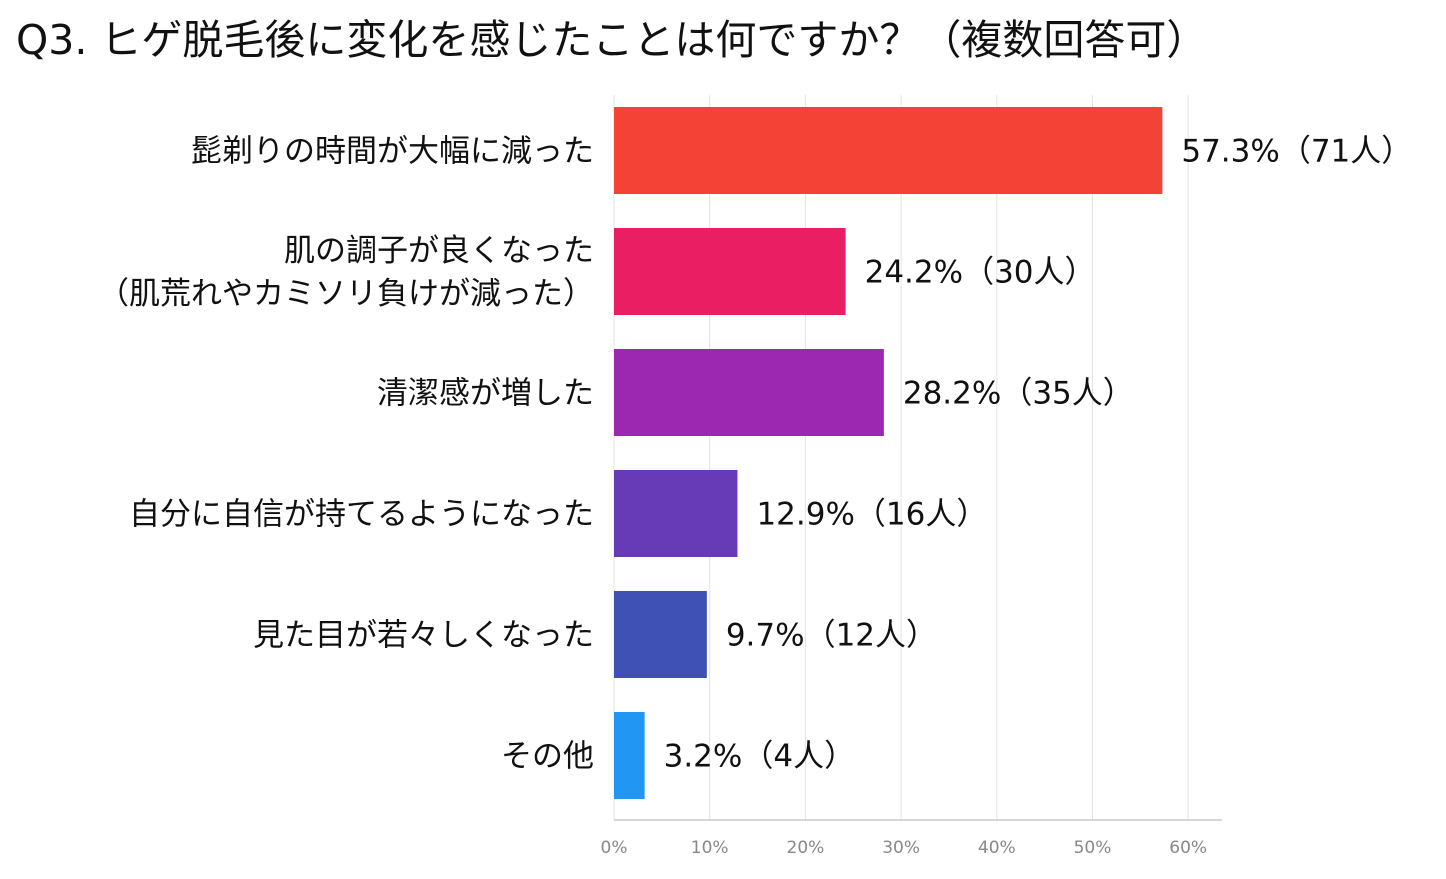 The width and height of the screenshot is (1446, 879). What do you see at coordinates (901, 848) in the screenshot?
I see `x-tick-label-30: 30%` at bounding box center [901, 848].